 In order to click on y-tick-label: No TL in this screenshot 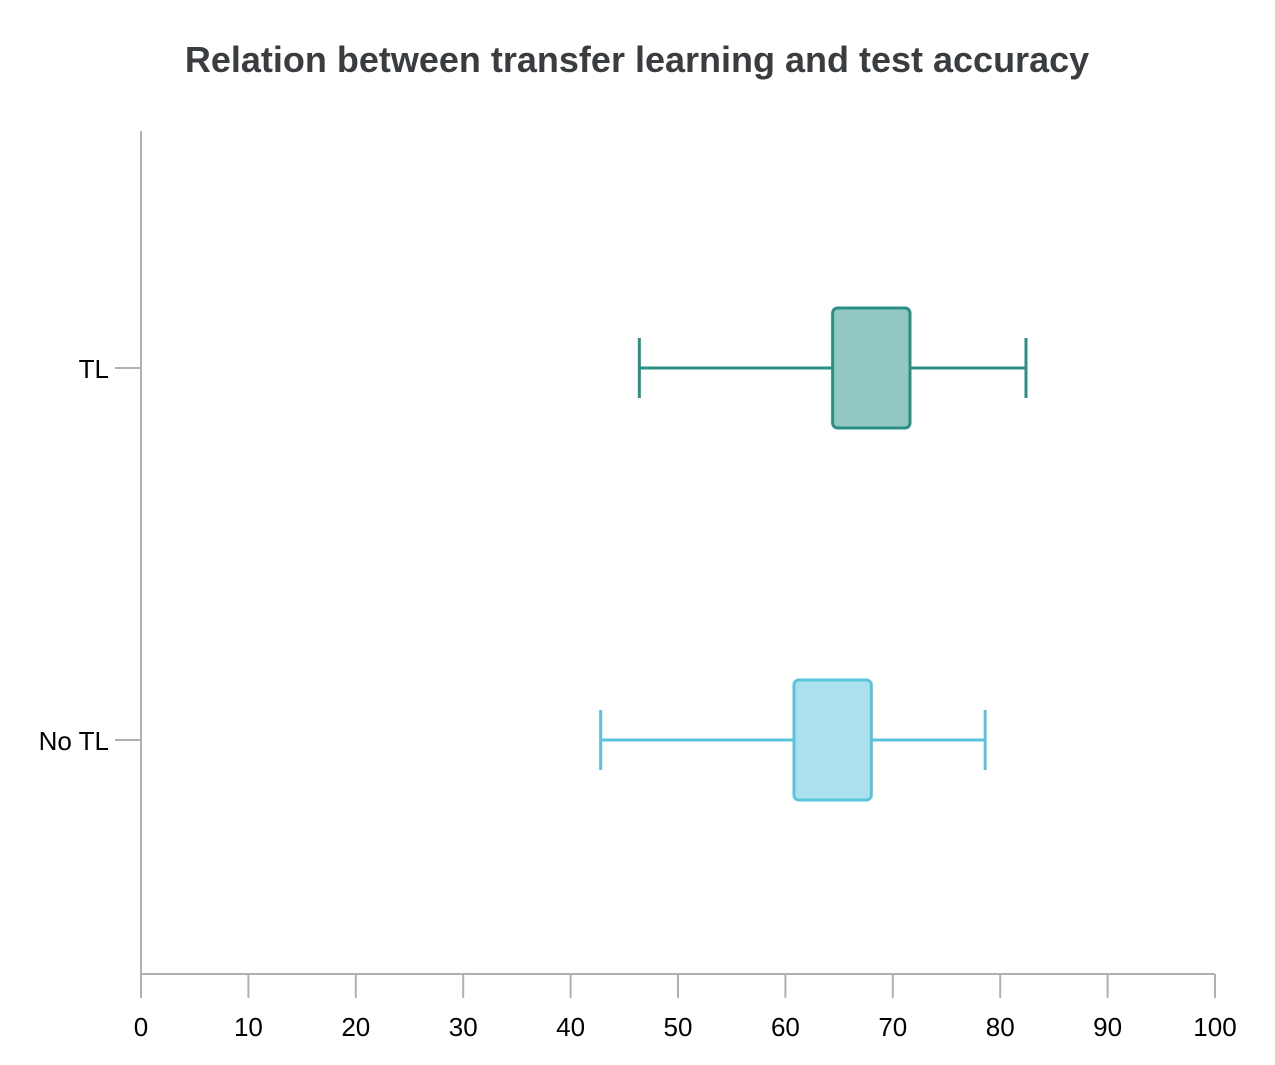, I will do `click(74, 741)`.